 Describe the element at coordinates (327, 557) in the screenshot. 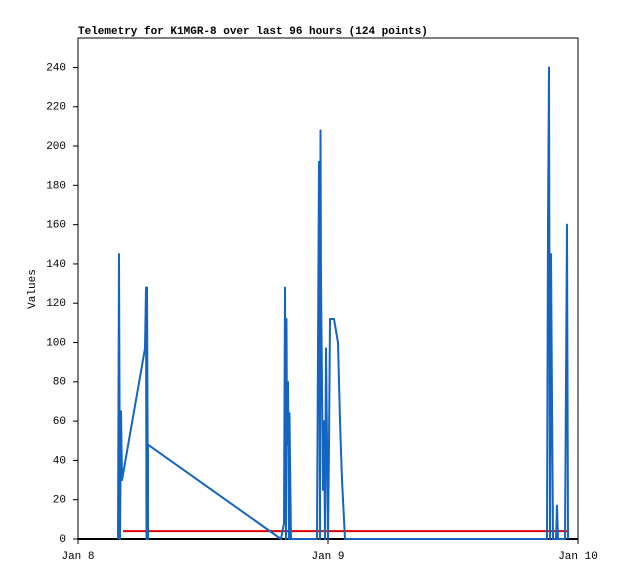

I see `x-tick-label: Jan 9` at that location.